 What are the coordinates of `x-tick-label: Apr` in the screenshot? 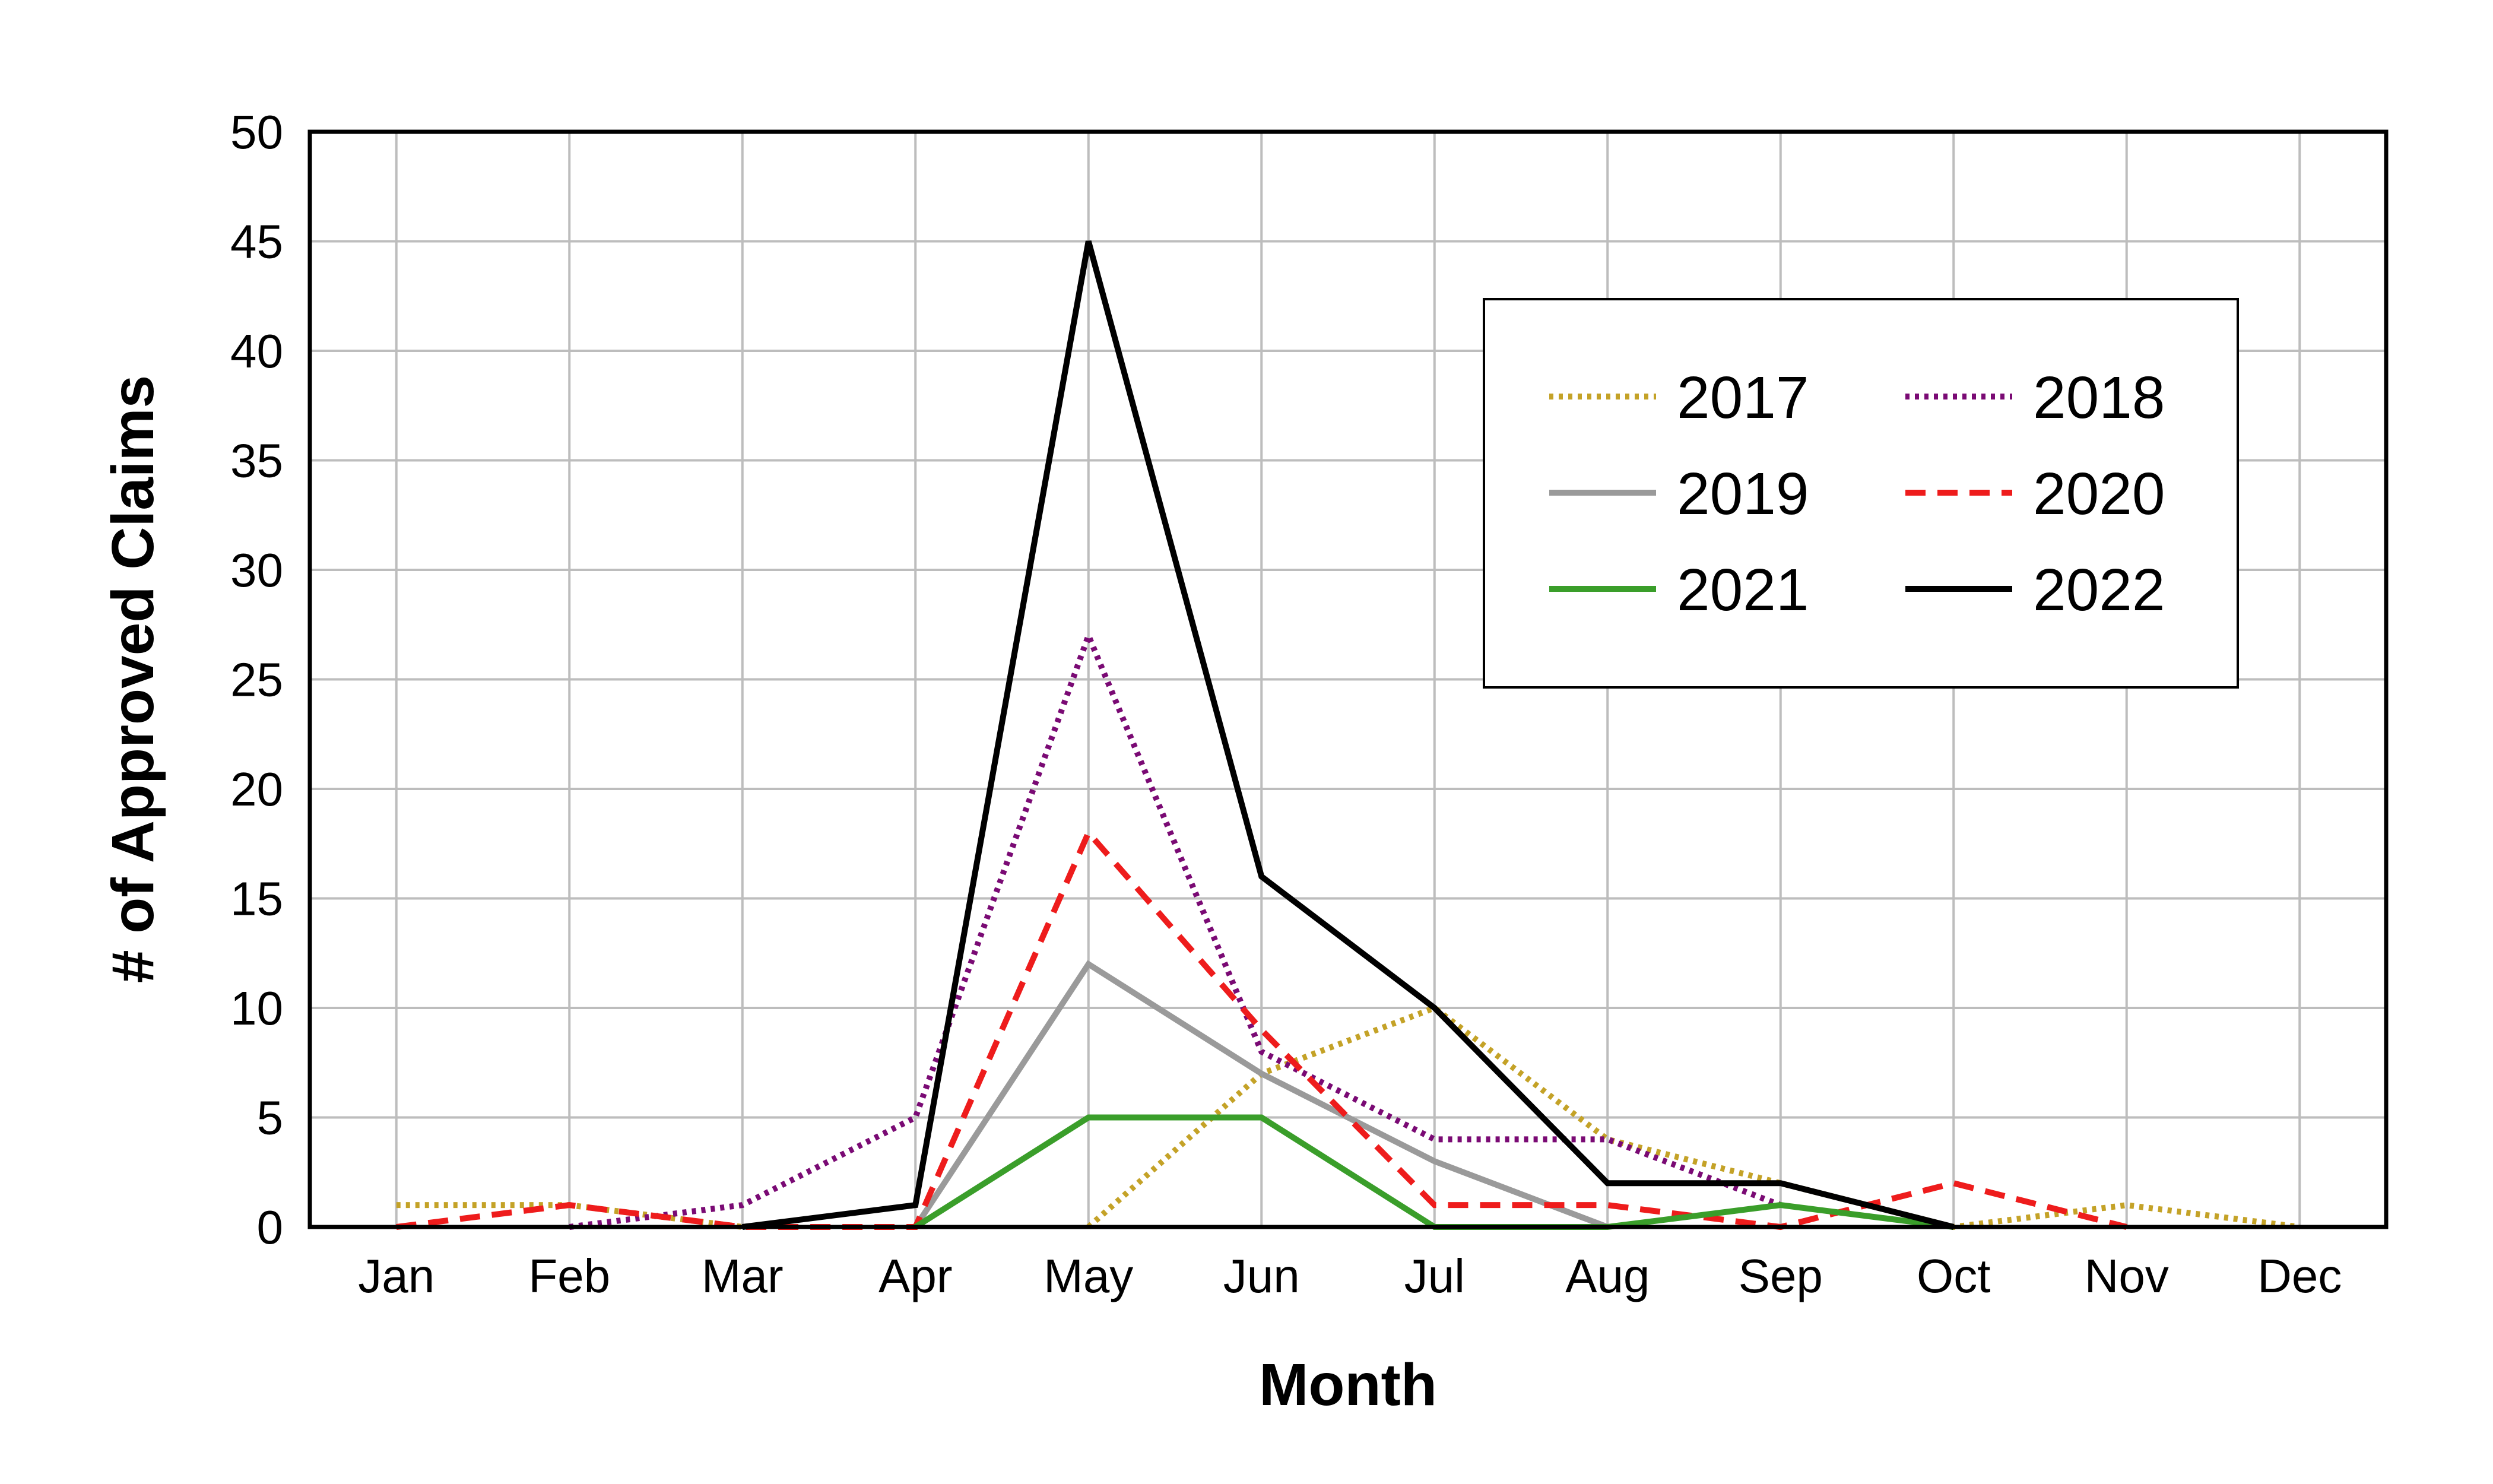 It's located at (915, 1276).